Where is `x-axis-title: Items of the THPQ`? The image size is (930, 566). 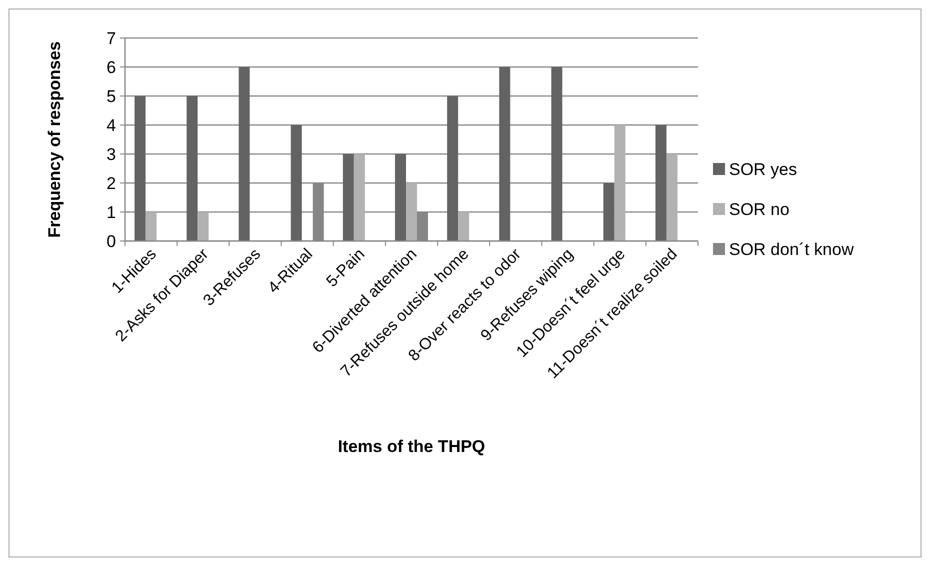 x-axis-title: Items of the THPQ is located at coordinates (412, 446).